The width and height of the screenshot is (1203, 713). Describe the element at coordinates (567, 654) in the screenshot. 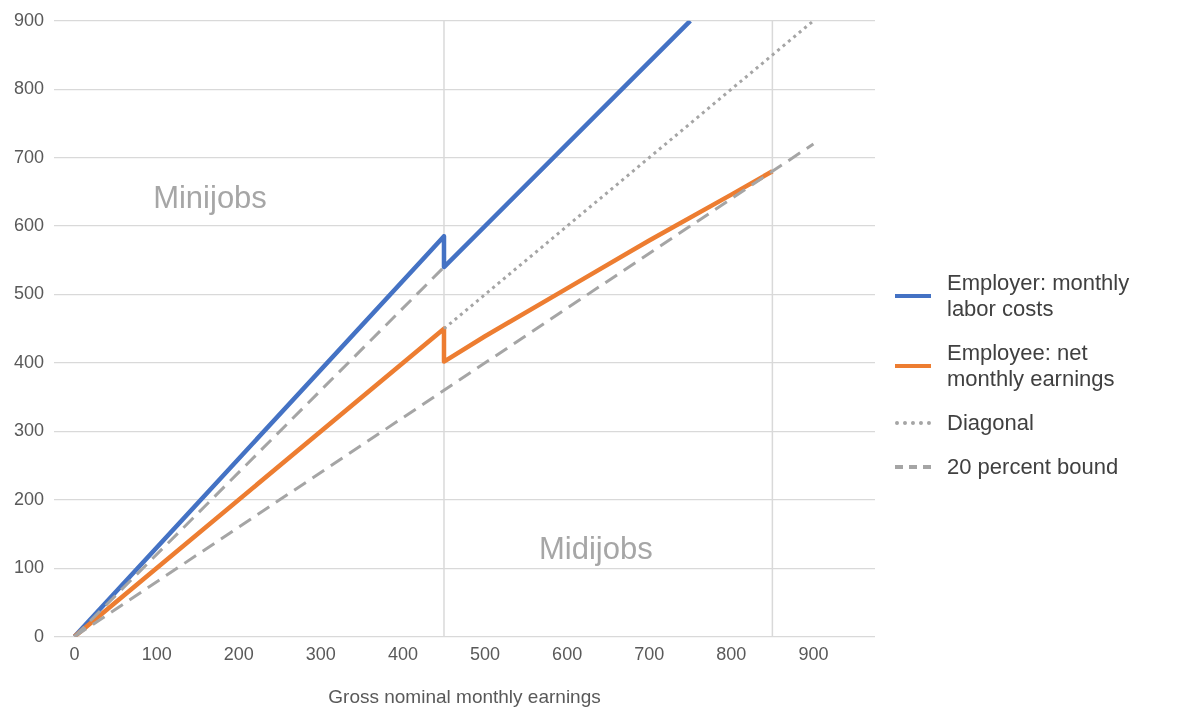

I see `x-tick-label: 600` at that location.